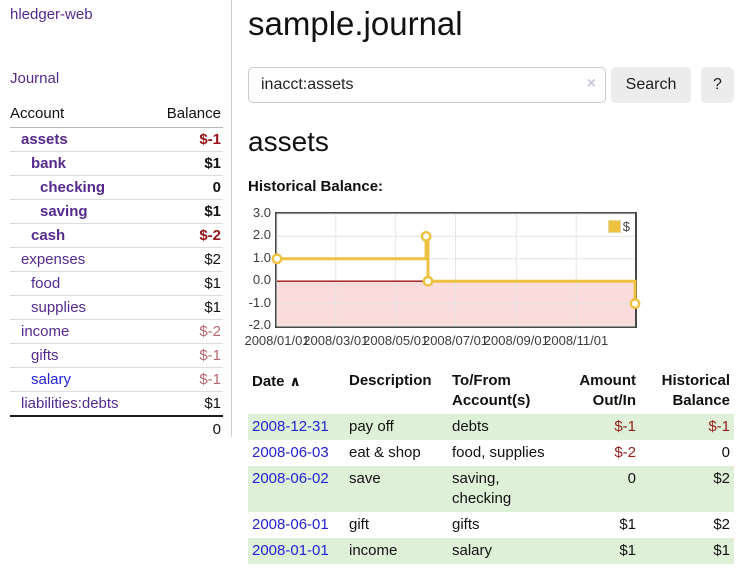 The image size is (742, 582). I want to click on account-link-checking: checking, so click(73, 187).